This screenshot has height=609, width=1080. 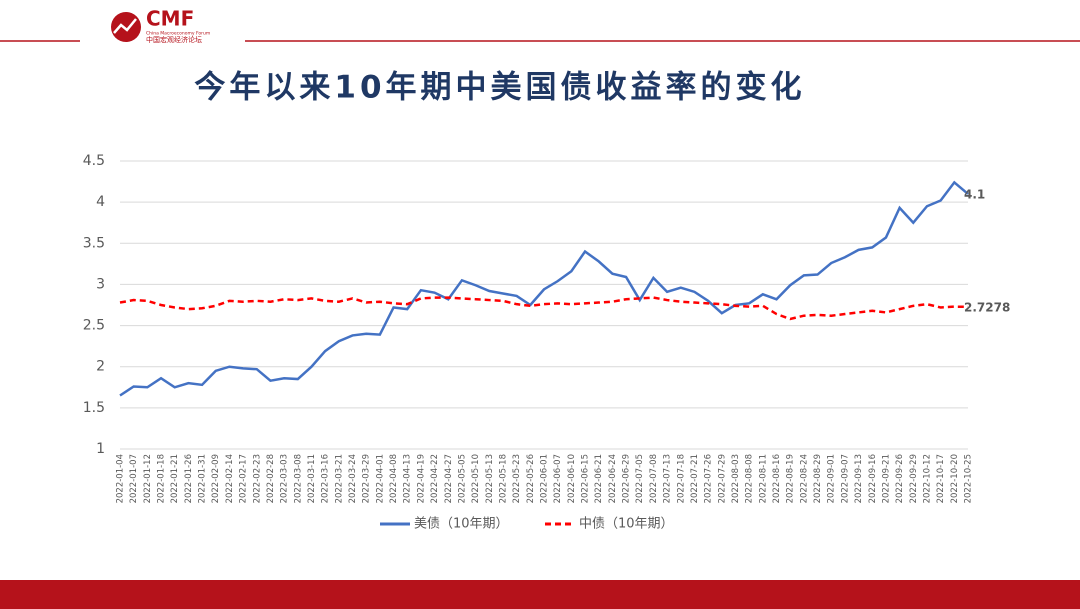 What do you see at coordinates (627, 478) in the screenshot?
I see `x-tick-label: 2022-06-29` at bounding box center [627, 478].